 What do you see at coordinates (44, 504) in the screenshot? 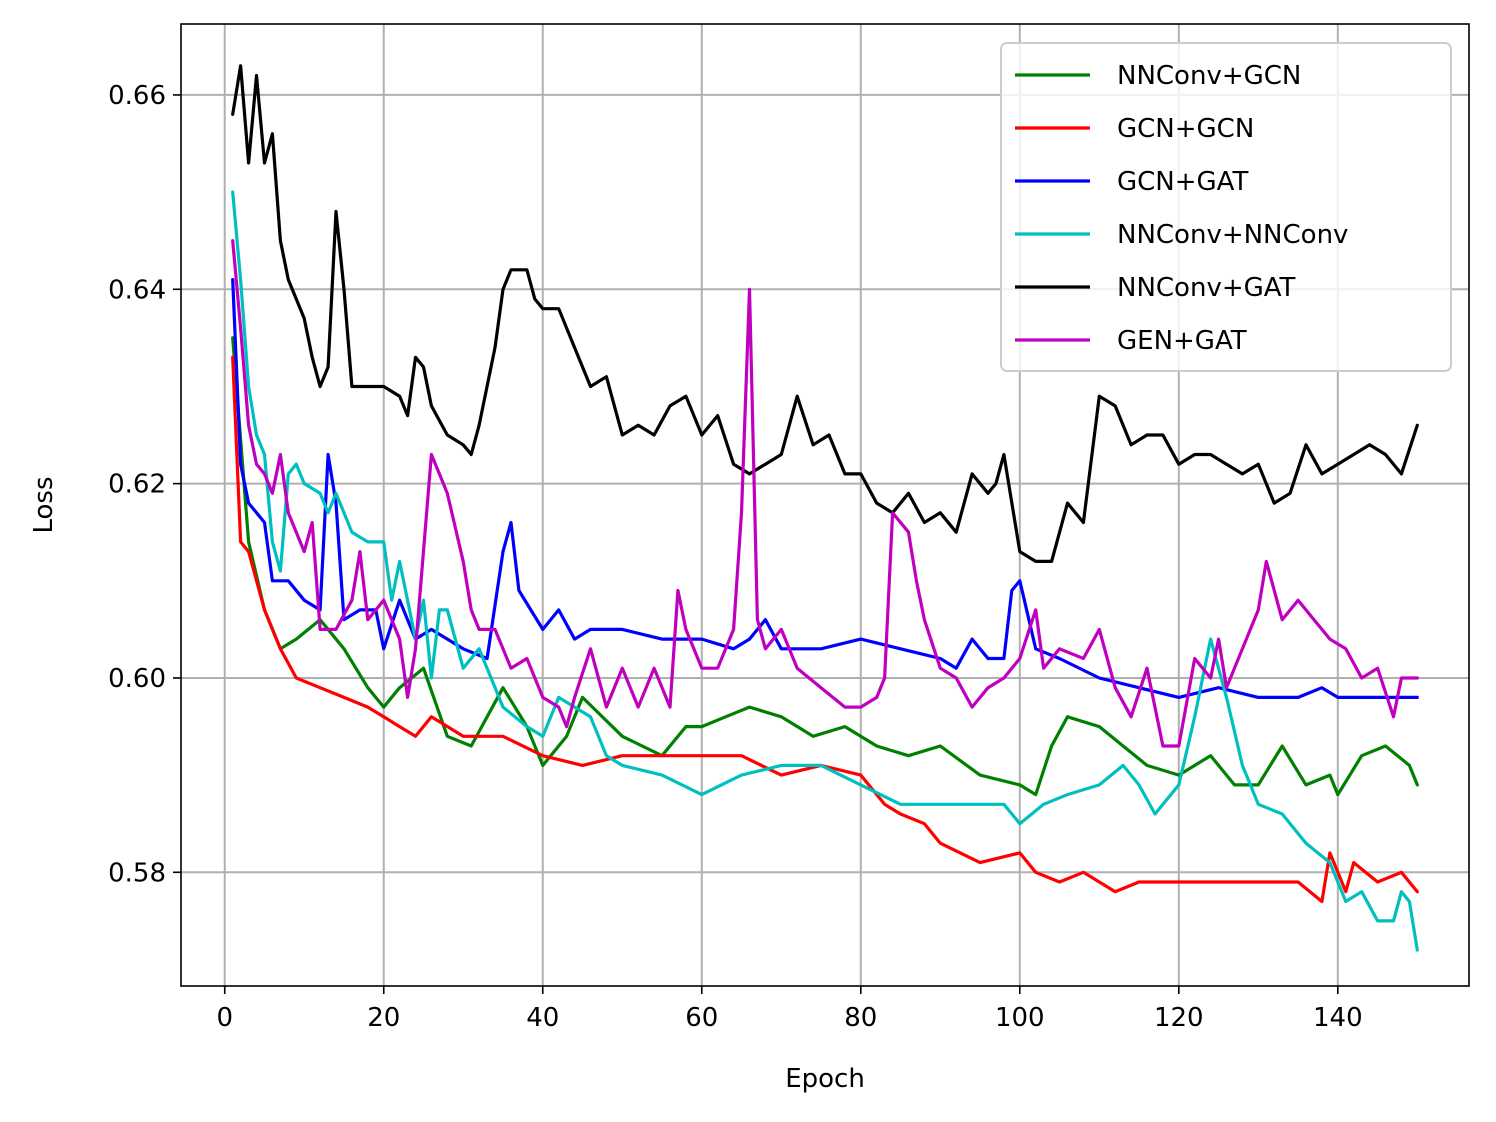
I see `y-axis-label: Loss` at bounding box center [44, 504].